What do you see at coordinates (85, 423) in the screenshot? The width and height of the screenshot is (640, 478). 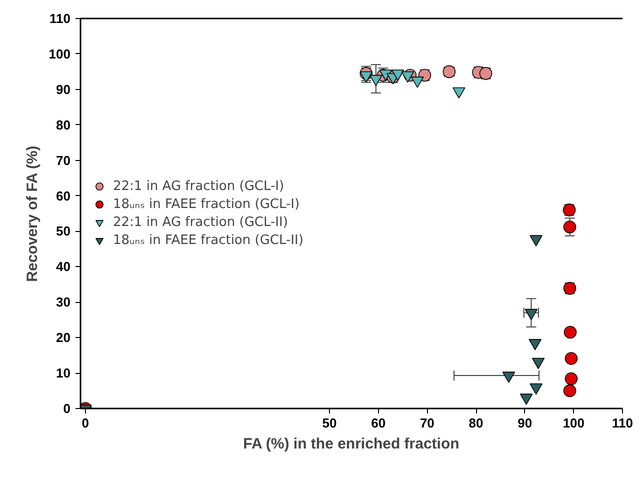 I see `x-tick-label: 0` at bounding box center [85, 423].